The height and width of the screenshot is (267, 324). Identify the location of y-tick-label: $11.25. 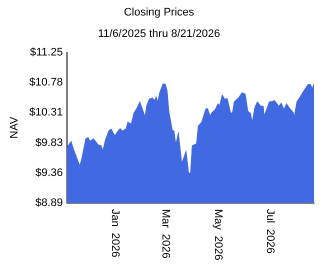
(46, 52).